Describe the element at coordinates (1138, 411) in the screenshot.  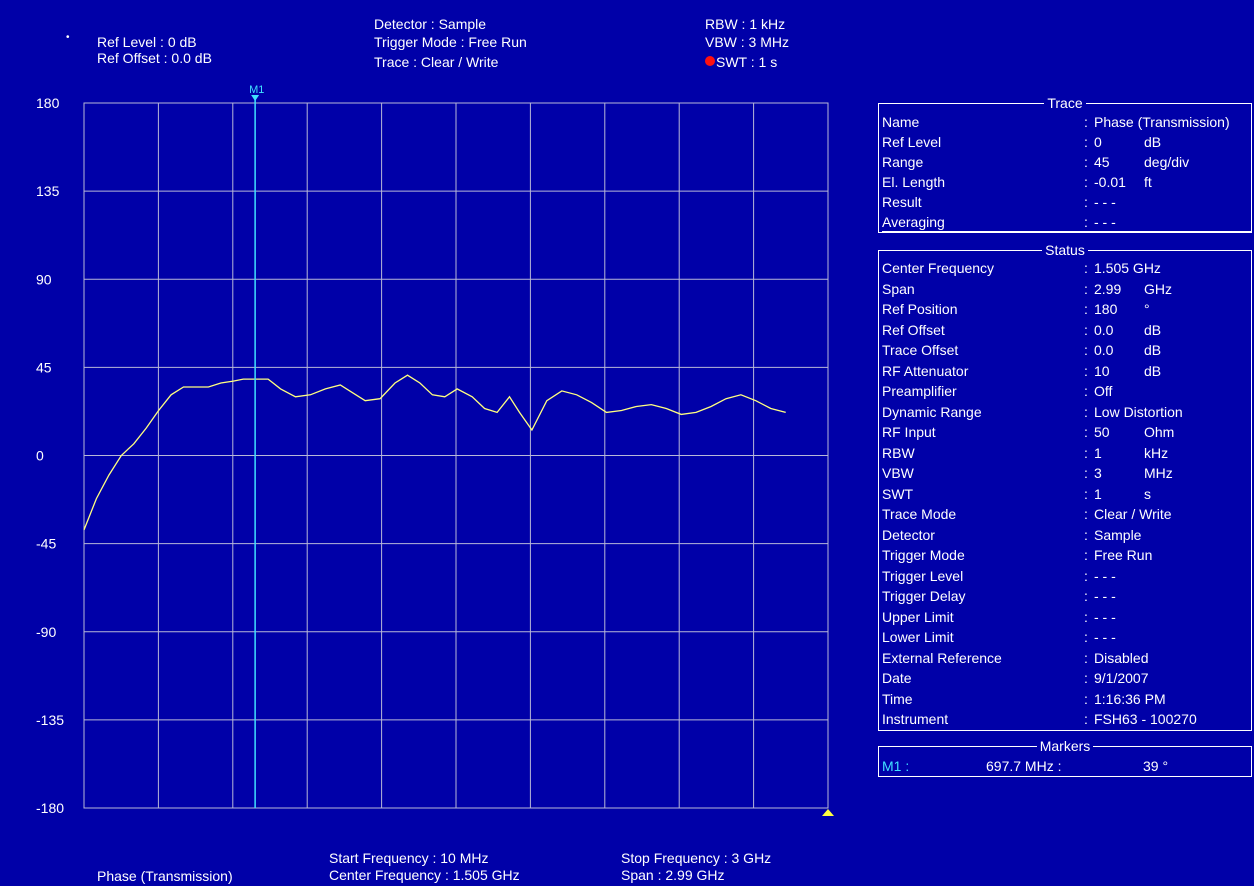
I see `info-value: Low Distortion` at that location.